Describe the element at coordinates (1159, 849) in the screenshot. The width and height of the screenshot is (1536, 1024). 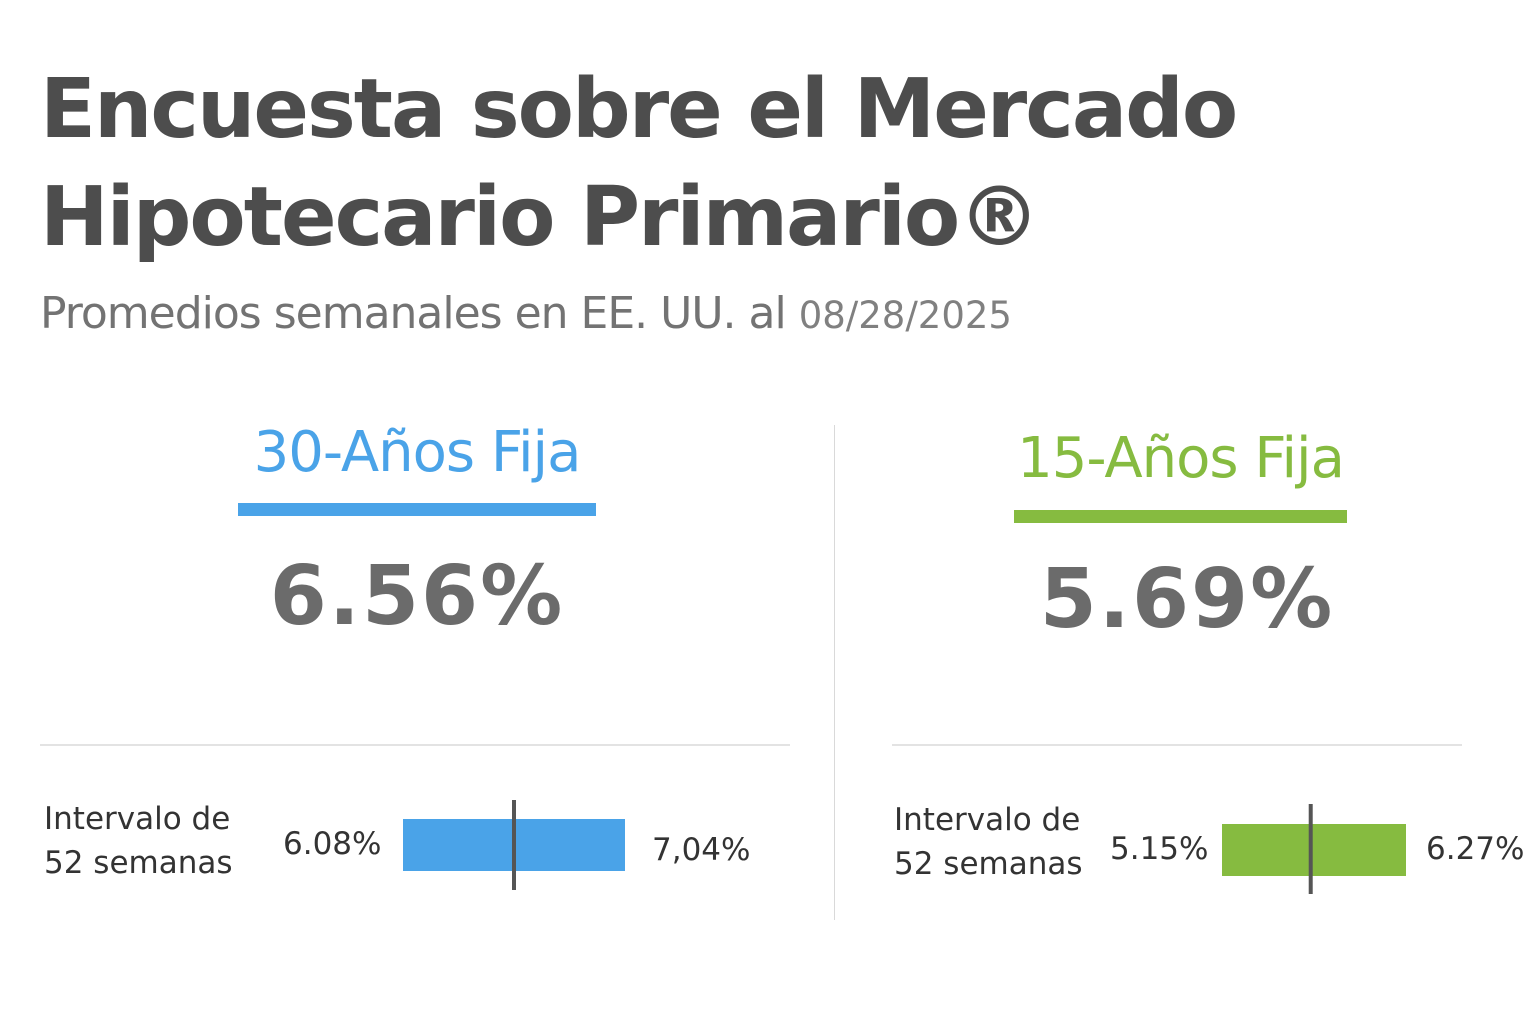
I see `panel-15-year-range-low: 5.15%` at that location.